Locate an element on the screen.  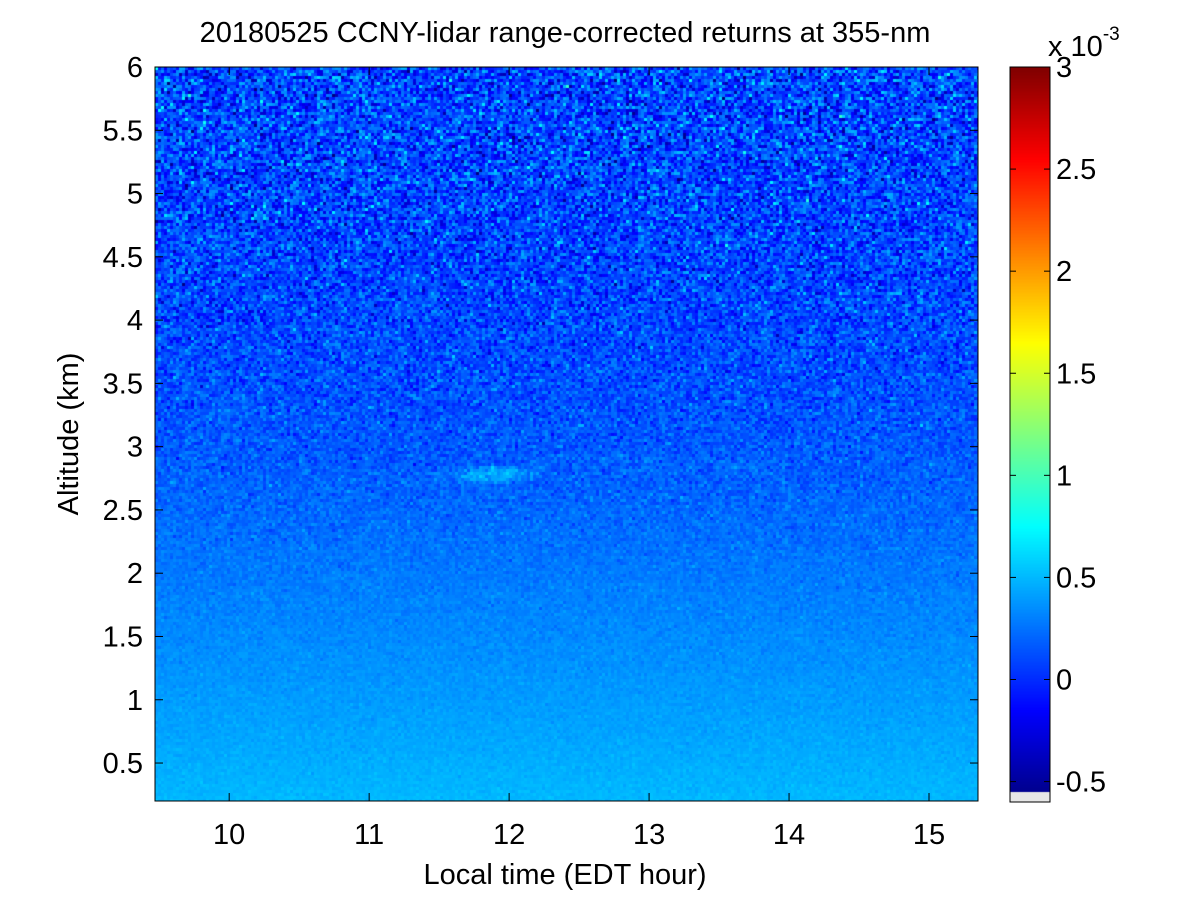
y-tick-label: 0.5 is located at coordinates (123, 764).